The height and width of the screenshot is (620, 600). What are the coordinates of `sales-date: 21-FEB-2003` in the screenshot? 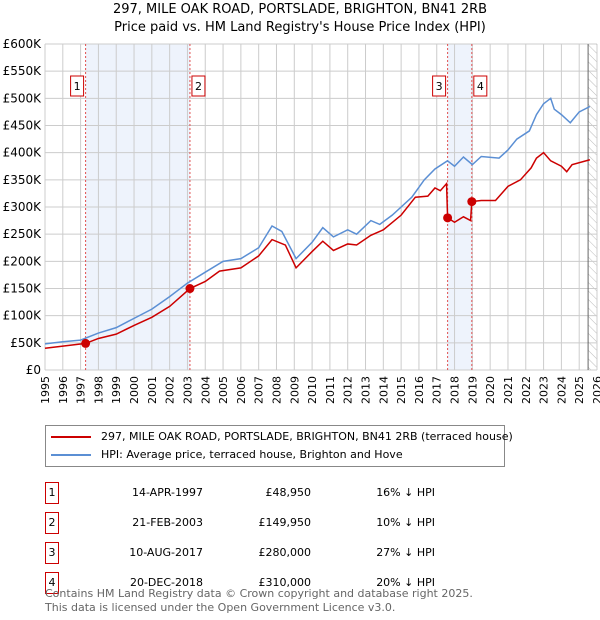 It's located at (167, 522).